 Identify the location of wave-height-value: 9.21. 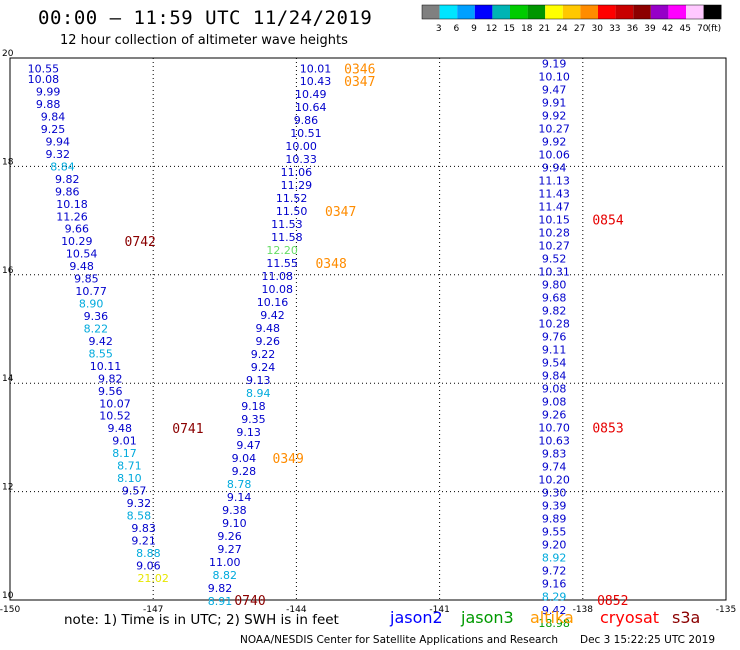
(143, 540).